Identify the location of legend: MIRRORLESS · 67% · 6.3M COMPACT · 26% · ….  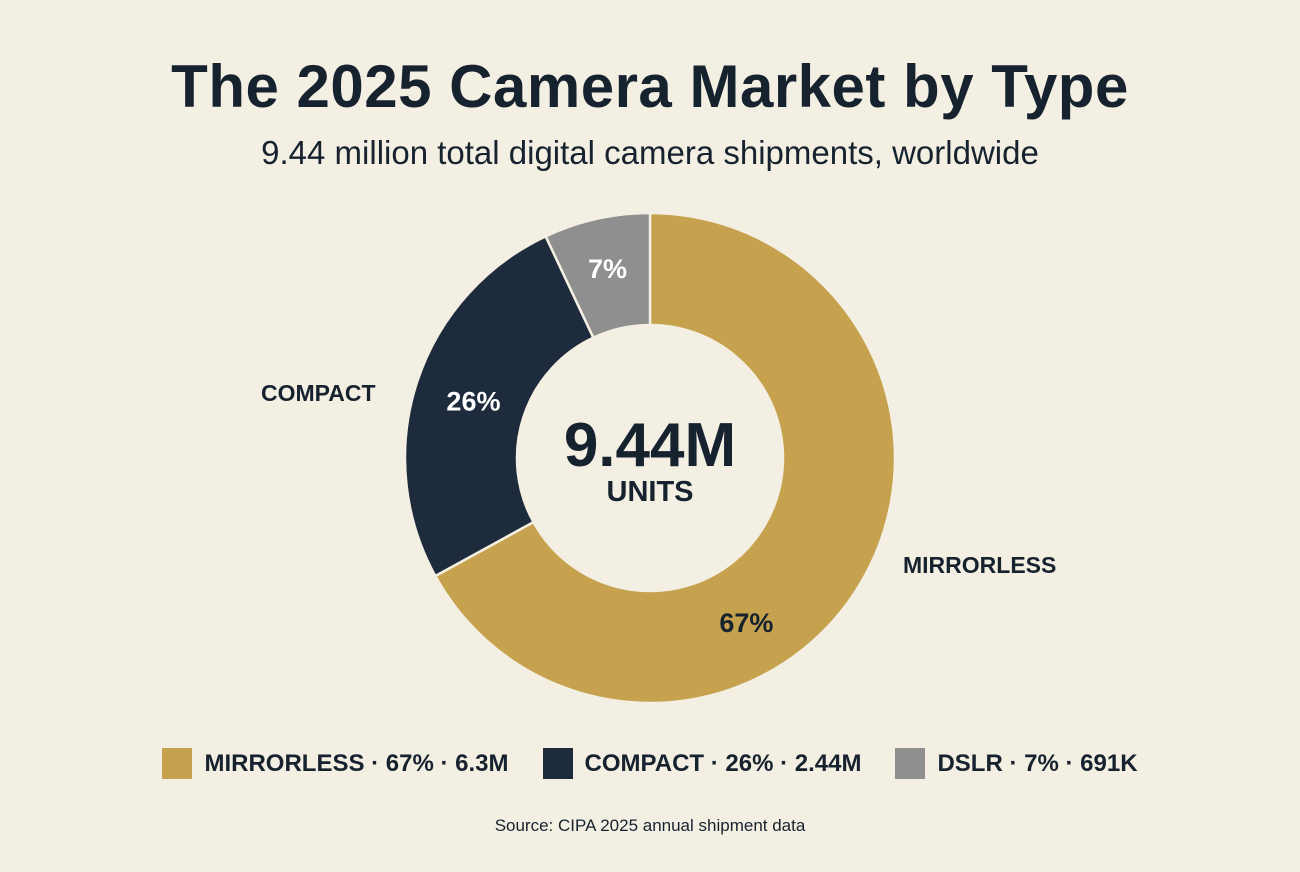
(650, 763).